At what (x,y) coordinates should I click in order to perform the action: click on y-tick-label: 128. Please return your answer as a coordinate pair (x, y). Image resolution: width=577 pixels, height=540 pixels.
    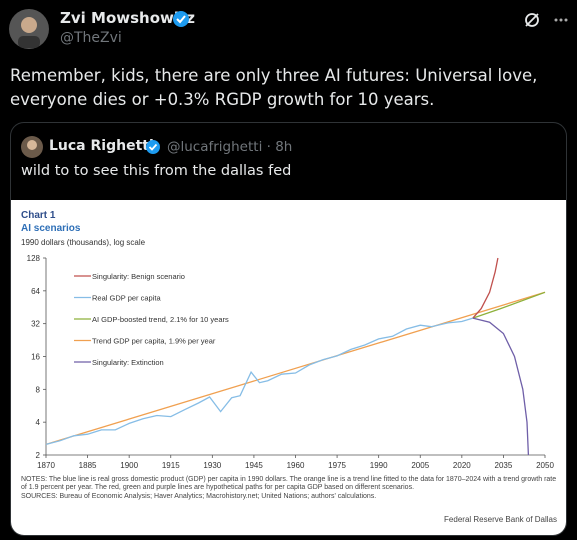
    Looking at the image, I should click on (34, 258).